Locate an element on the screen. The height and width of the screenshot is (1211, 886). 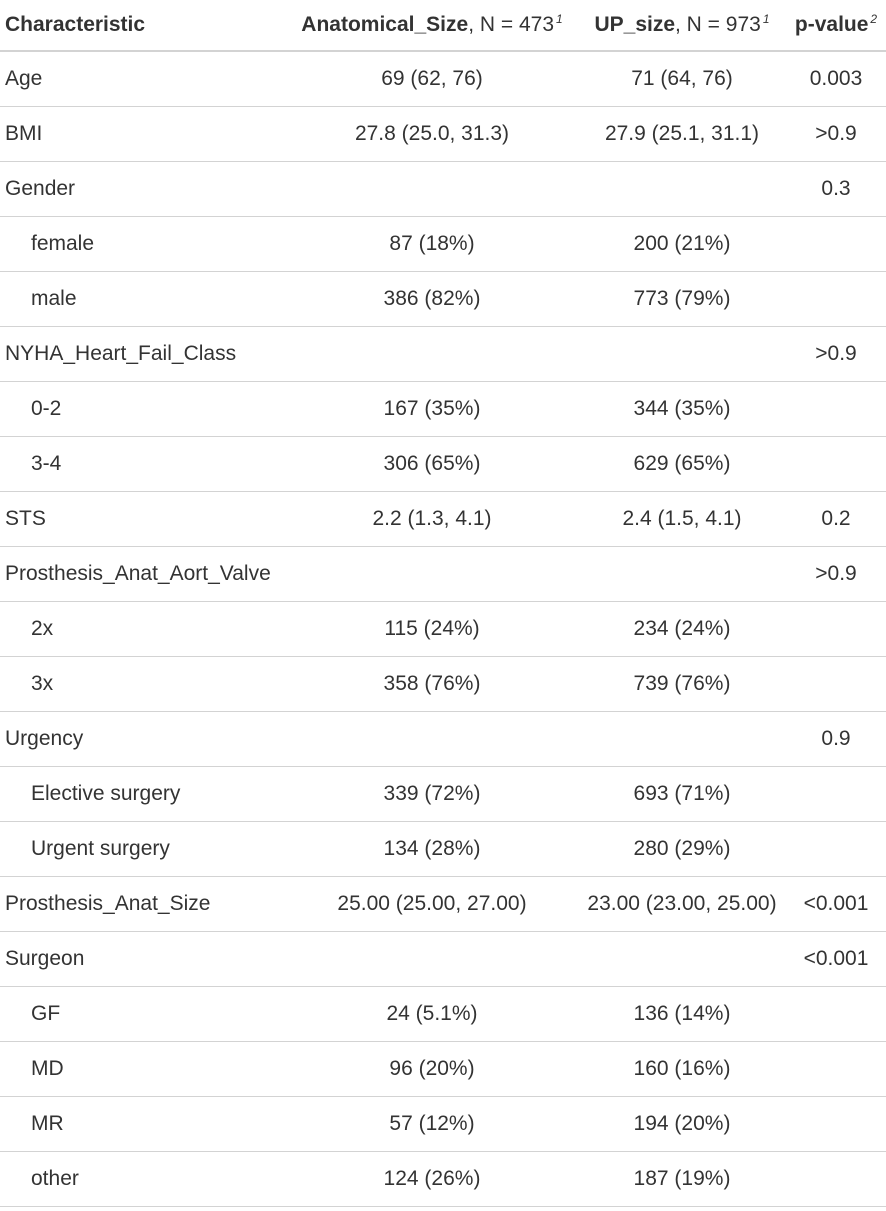
row-label: 2x is located at coordinates (143, 629).